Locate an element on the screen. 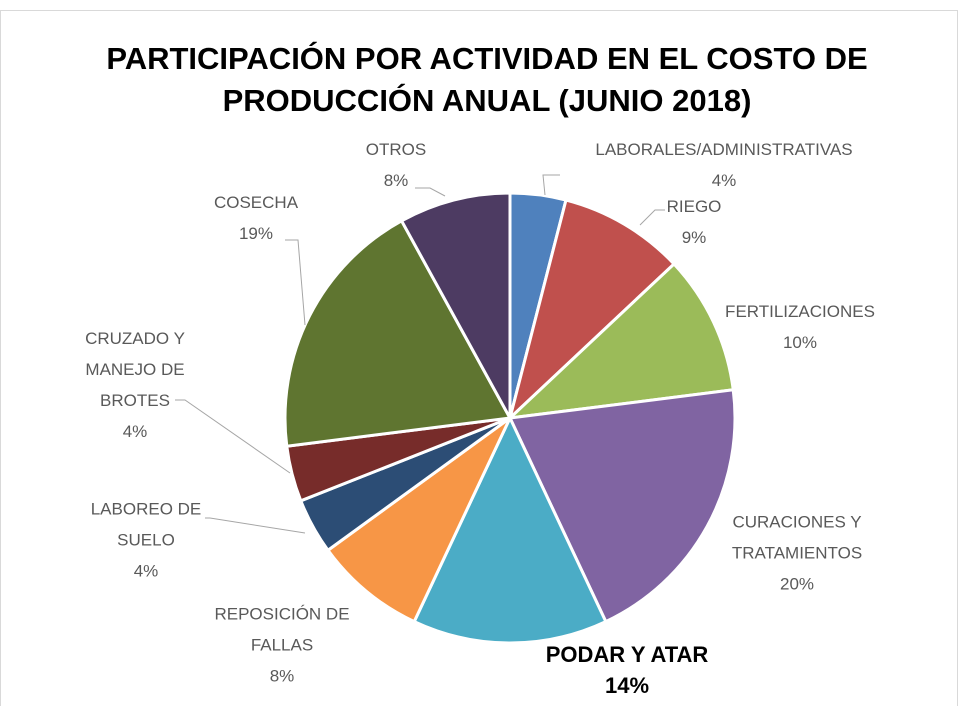  slice-label: COSECHA 19% is located at coordinates (256, 218).